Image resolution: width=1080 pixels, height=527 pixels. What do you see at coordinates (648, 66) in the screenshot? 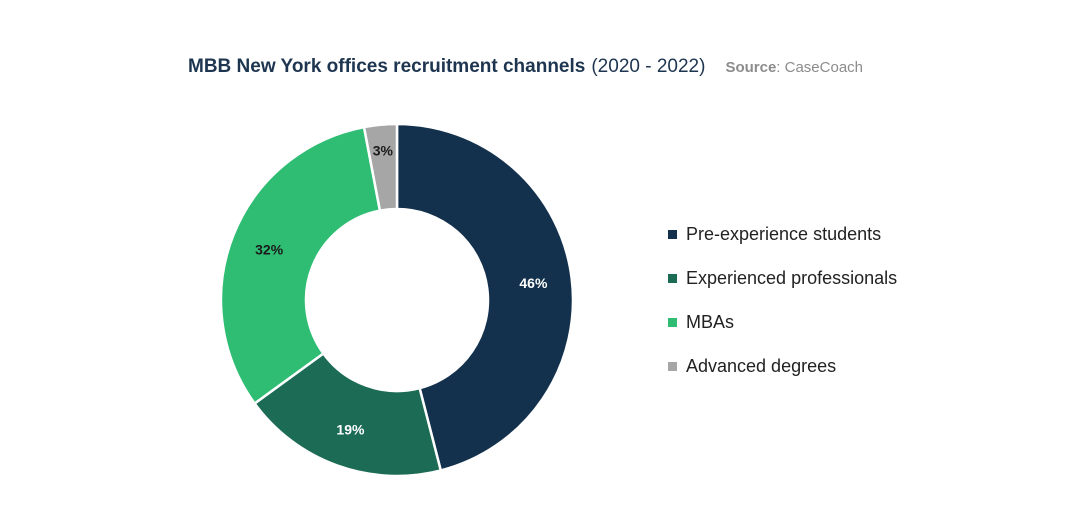
I see `chart-years: (2020 - 2022)` at bounding box center [648, 66].